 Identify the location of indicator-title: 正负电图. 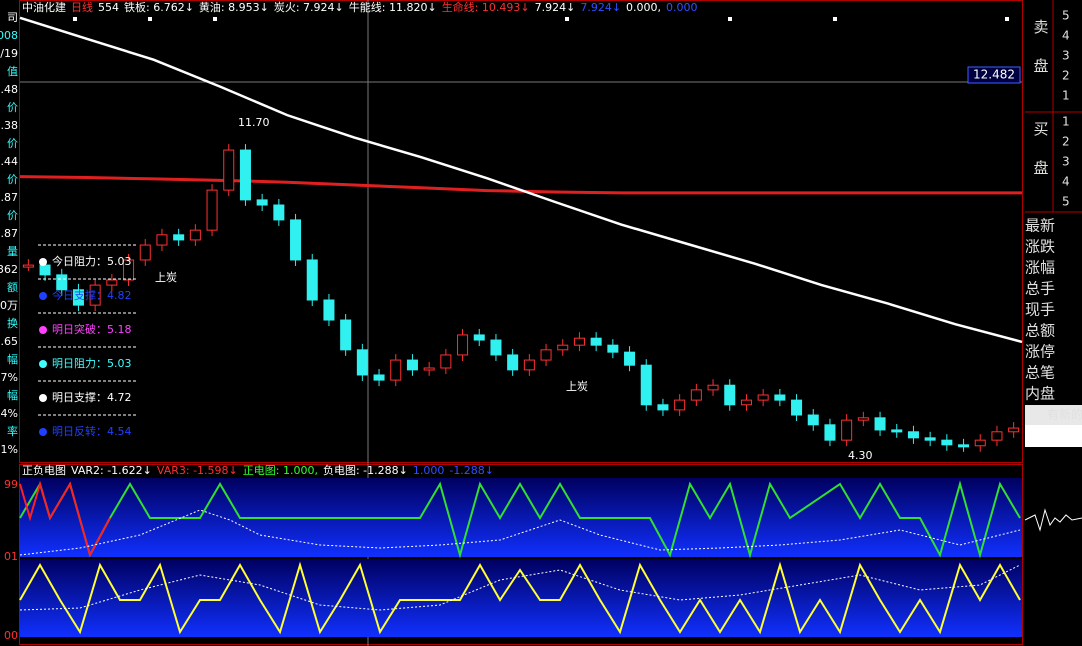
(44, 470).